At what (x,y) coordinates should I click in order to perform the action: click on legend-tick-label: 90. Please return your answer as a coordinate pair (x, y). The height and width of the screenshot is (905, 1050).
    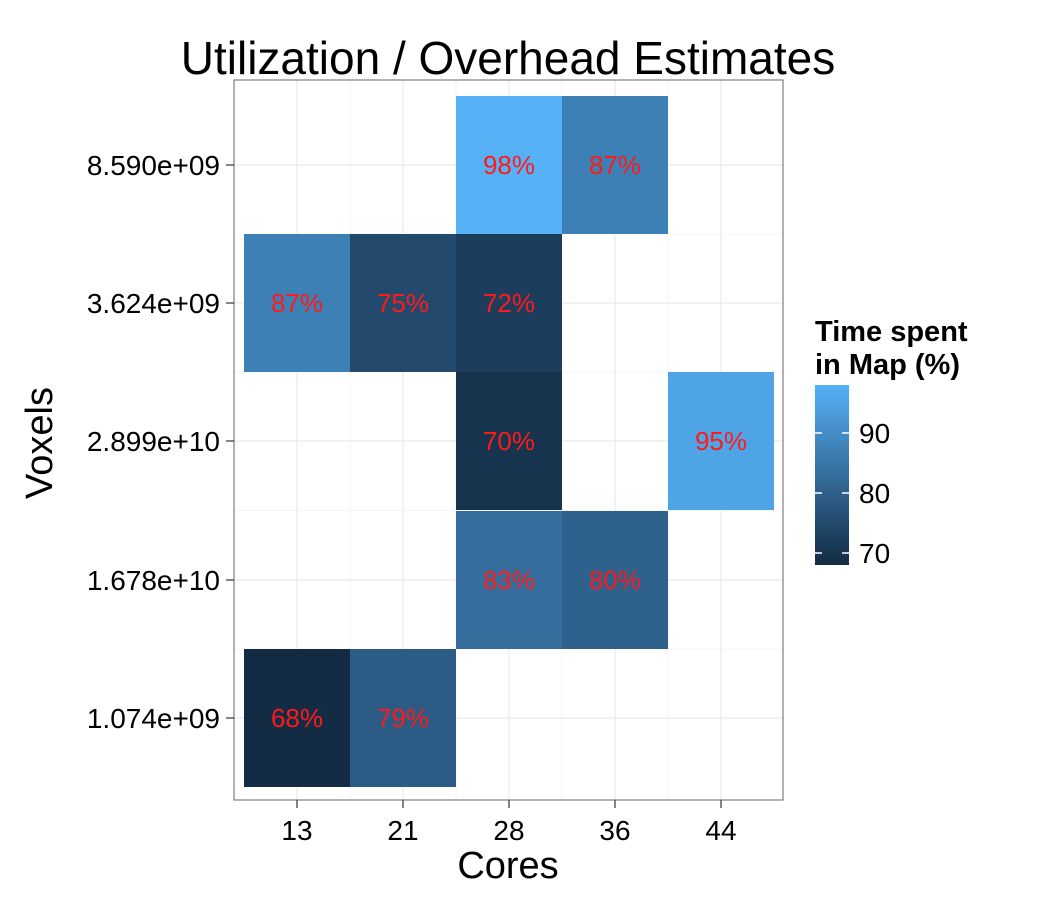
    Looking at the image, I should click on (874, 433).